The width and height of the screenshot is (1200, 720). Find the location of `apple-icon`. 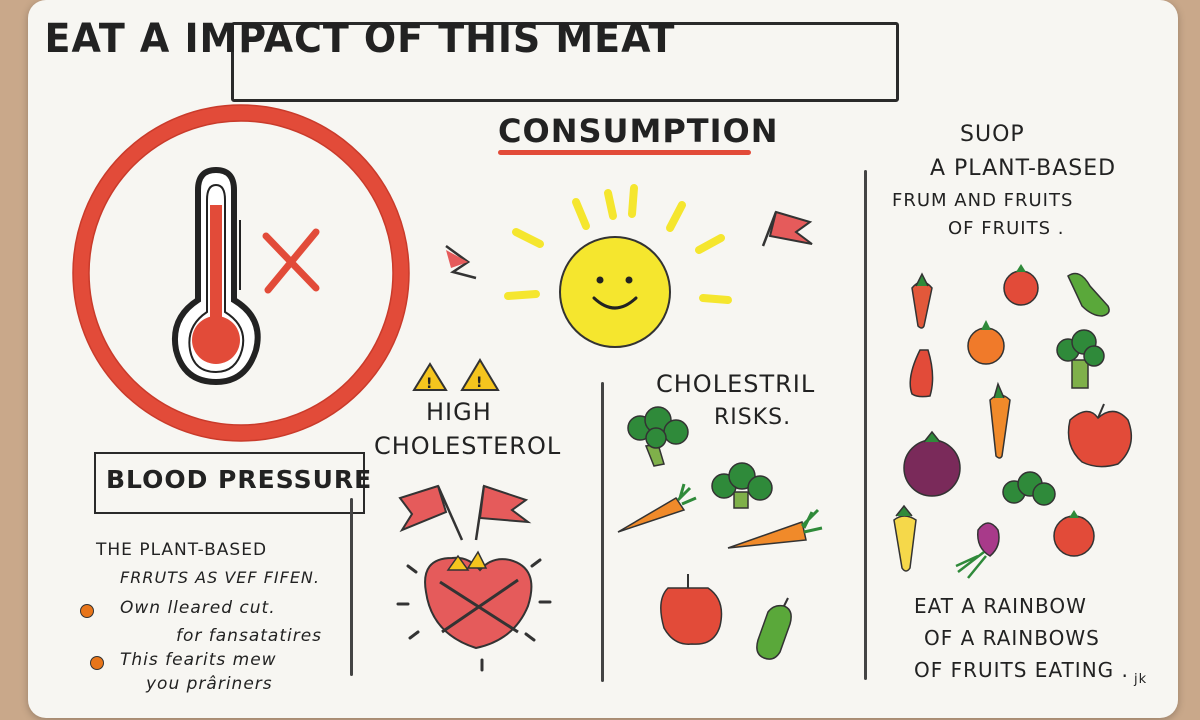

apple-icon is located at coordinates (1100, 435).